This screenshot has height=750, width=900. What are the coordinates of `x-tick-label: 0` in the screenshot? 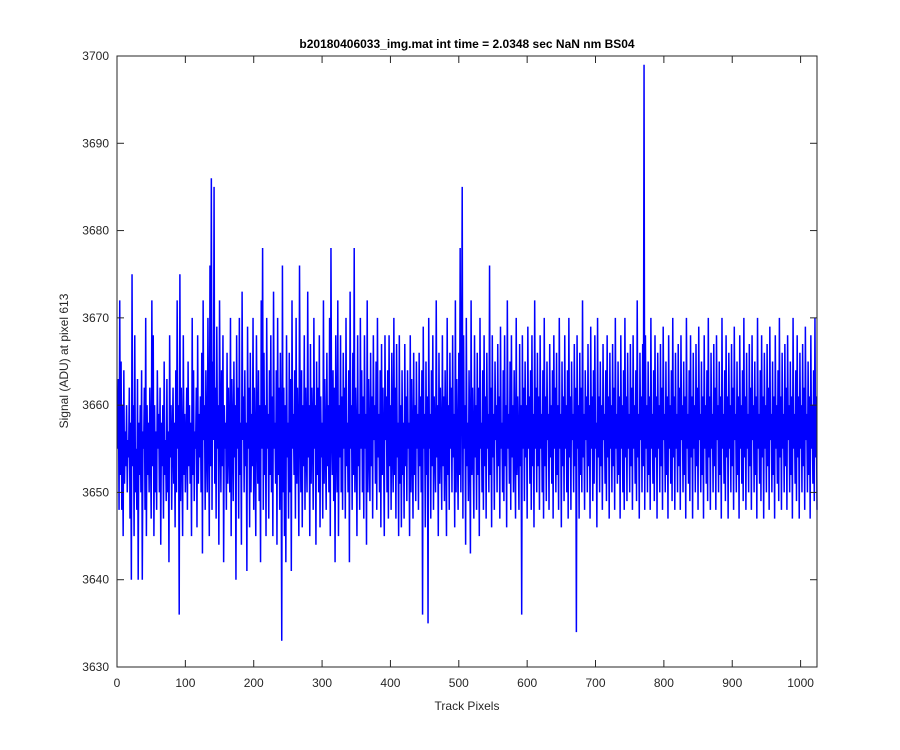 It's located at (117, 683).